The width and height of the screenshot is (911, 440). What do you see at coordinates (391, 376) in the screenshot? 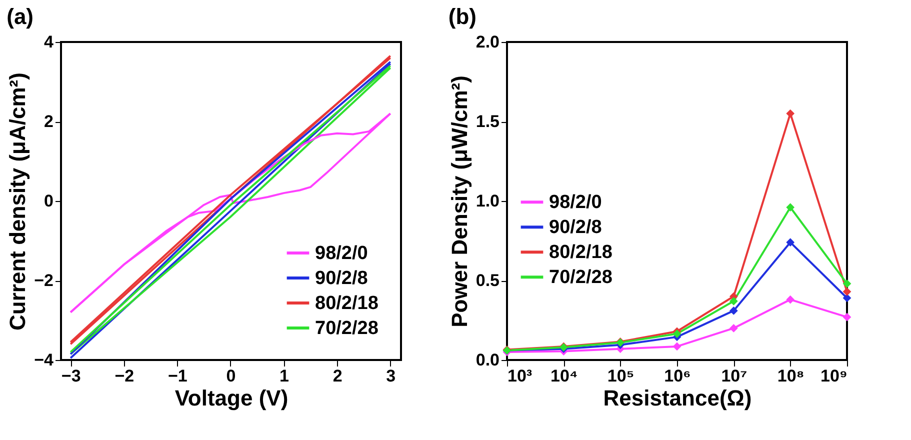
I see `x-tick-label: 3` at bounding box center [391, 376].